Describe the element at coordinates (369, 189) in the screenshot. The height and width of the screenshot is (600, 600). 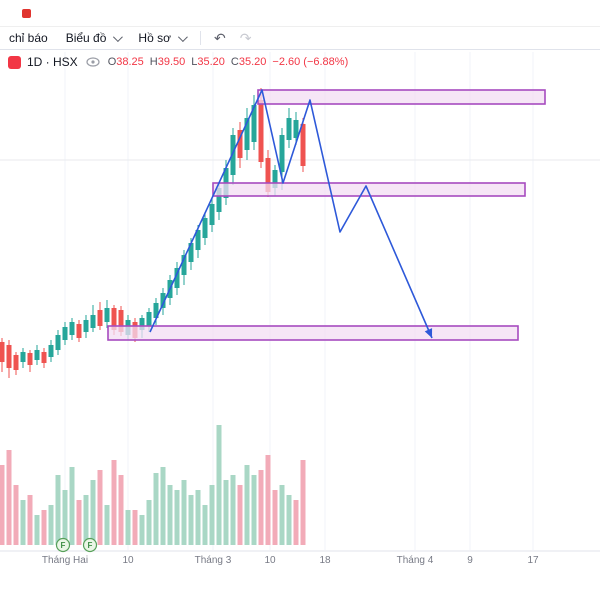
I see `zone-resistance-mid` at that location.